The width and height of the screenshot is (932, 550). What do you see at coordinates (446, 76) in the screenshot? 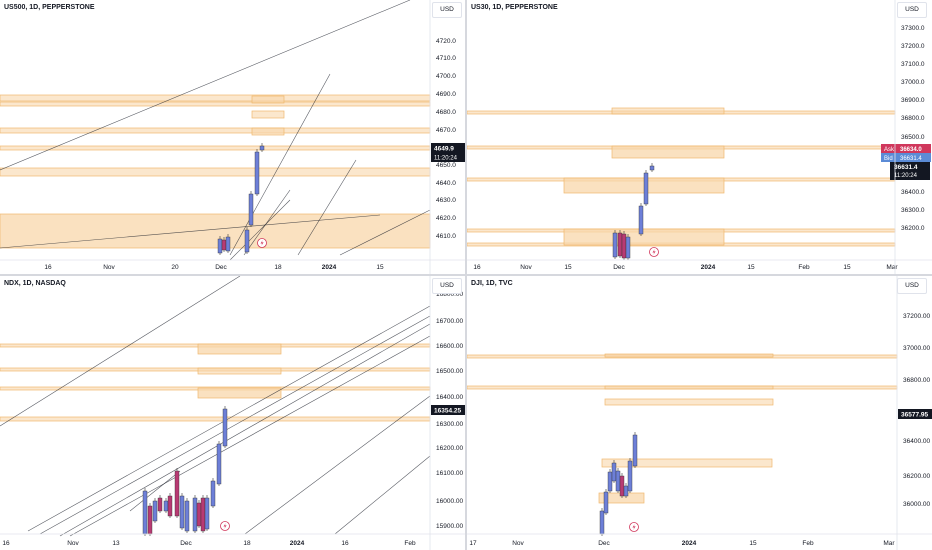
I see `price-axis-label: 4700.0` at bounding box center [446, 76].